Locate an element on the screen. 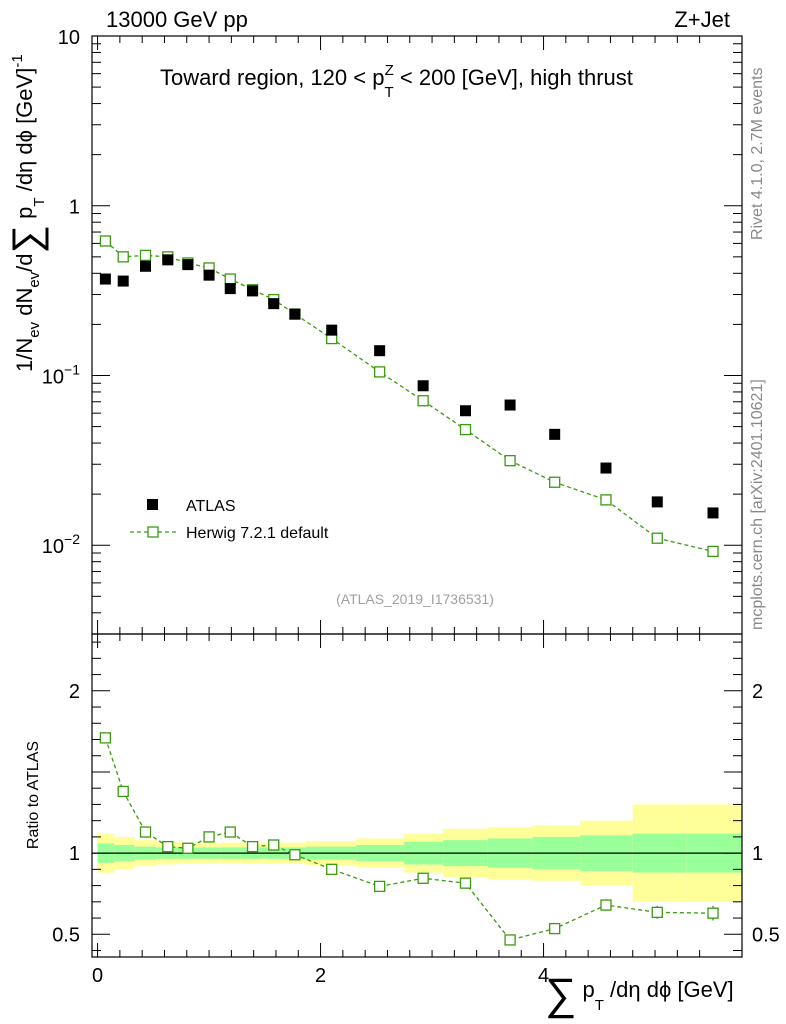 The image size is (786, 1024). ratio-y-tick-label: 2 is located at coordinates (74, 692).